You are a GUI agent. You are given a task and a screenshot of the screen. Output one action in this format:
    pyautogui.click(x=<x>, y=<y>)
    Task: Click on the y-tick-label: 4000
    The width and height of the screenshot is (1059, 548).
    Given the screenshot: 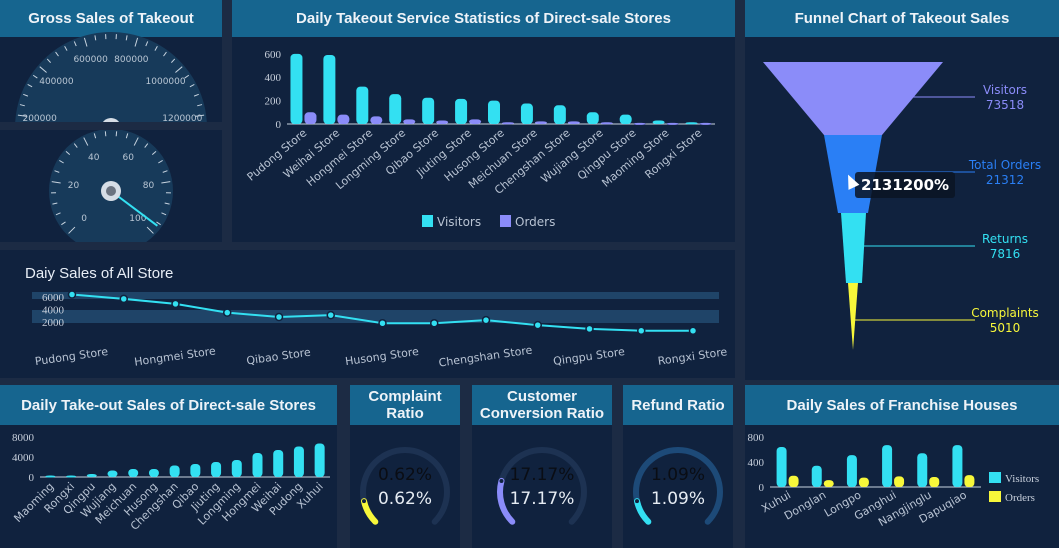 What is the action you would take?
    pyautogui.click(x=23, y=458)
    